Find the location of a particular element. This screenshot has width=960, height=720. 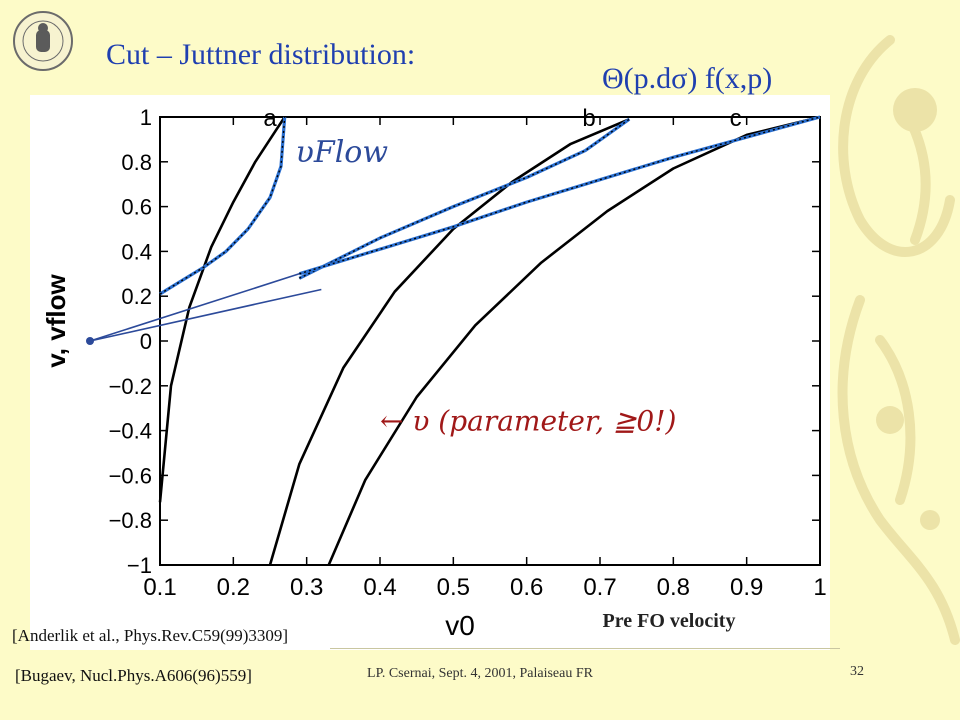

y-tick-label: −0.8 is located at coordinates (130, 520).